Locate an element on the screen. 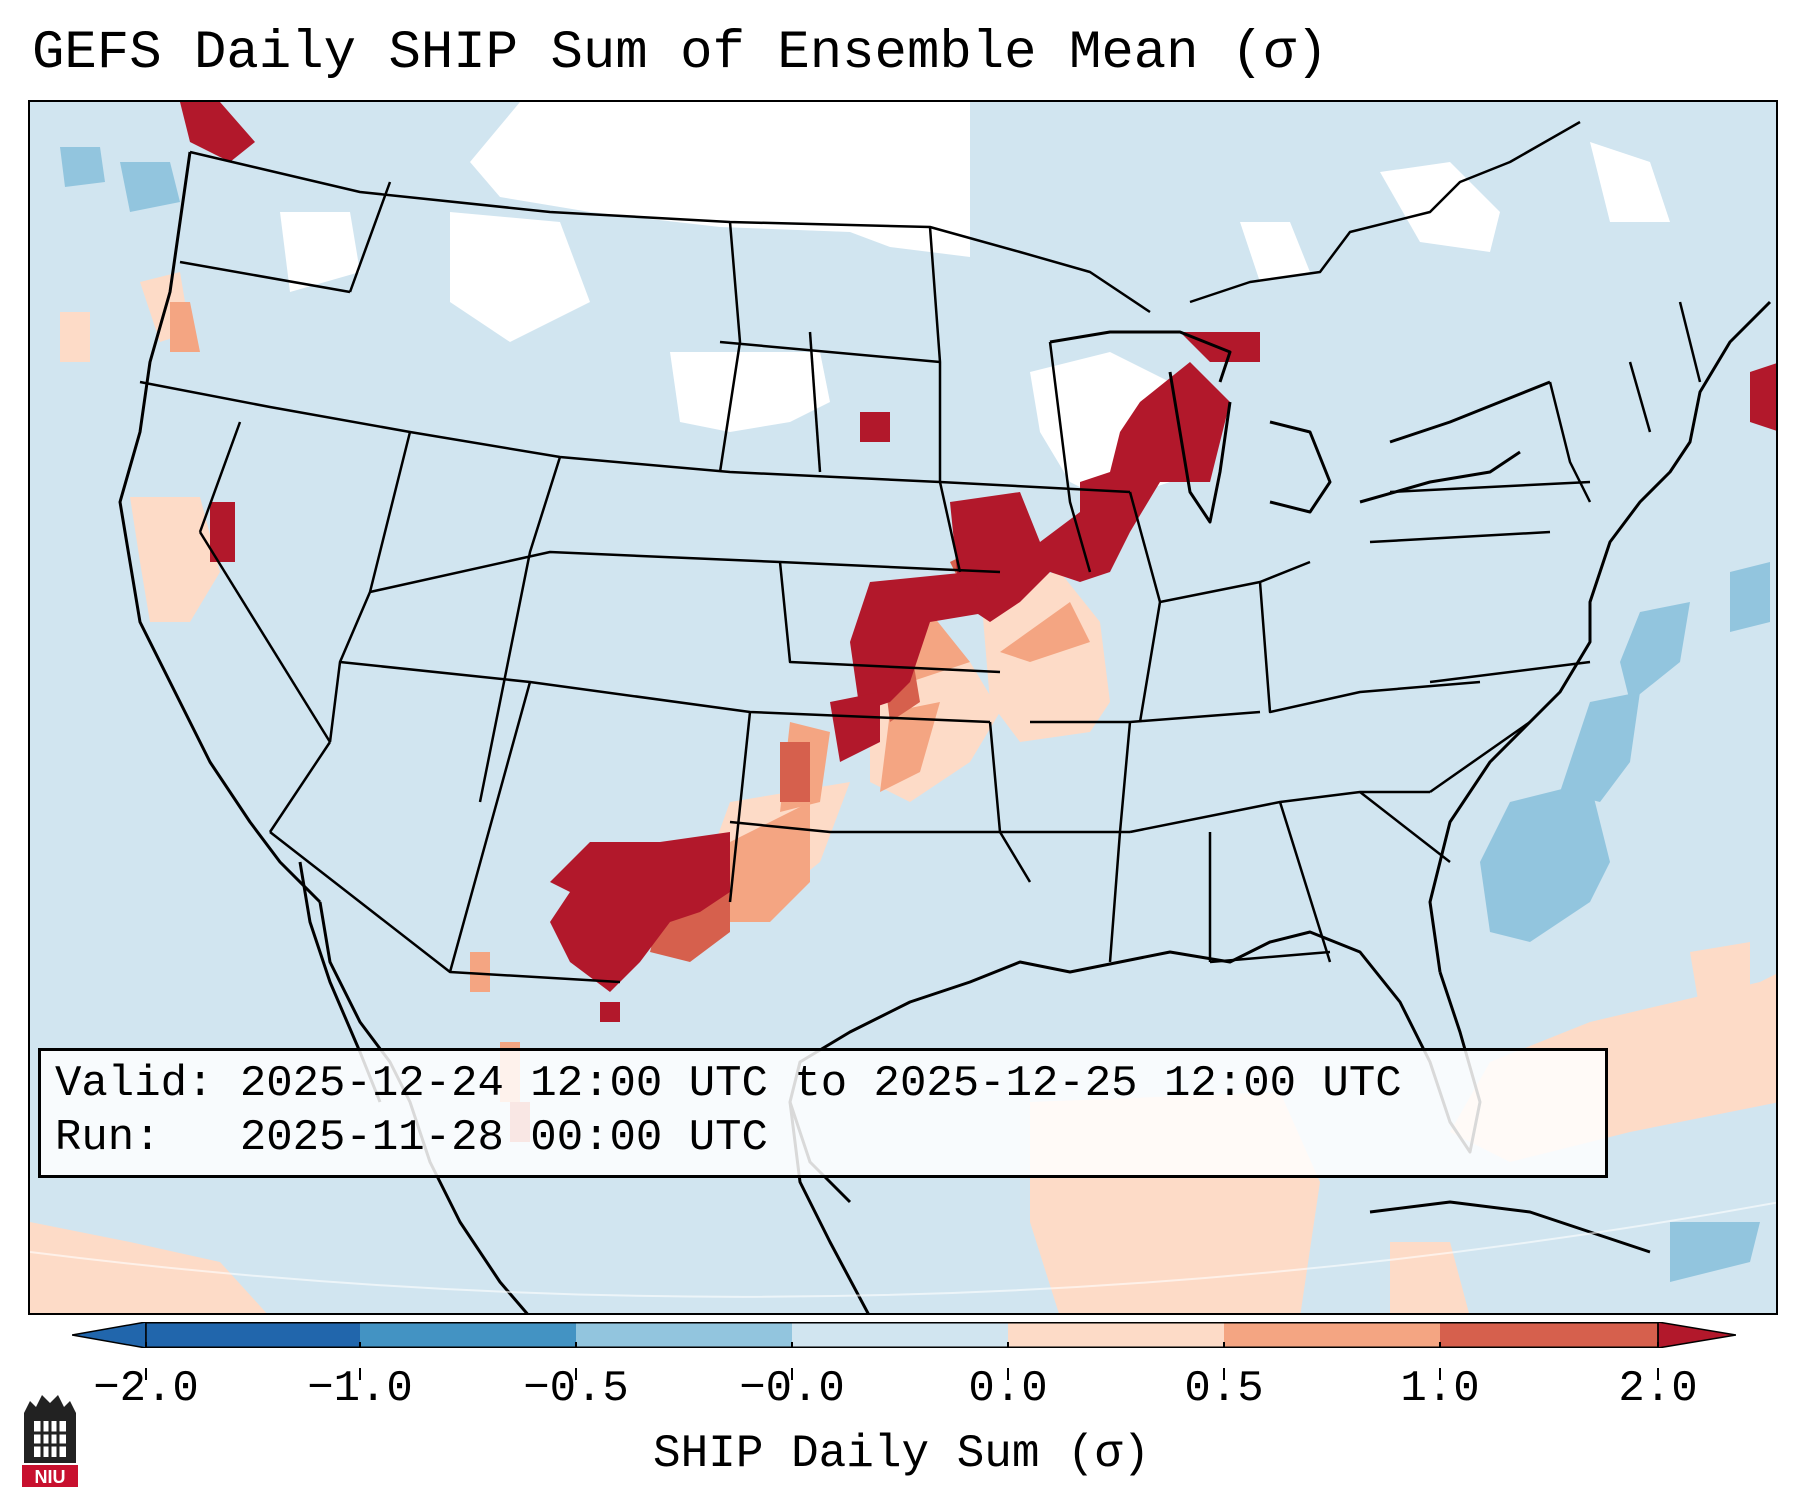 The width and height of the screenshot is (1803, 1506). colorbar-extend-low is located at coordinates (109, 1335).